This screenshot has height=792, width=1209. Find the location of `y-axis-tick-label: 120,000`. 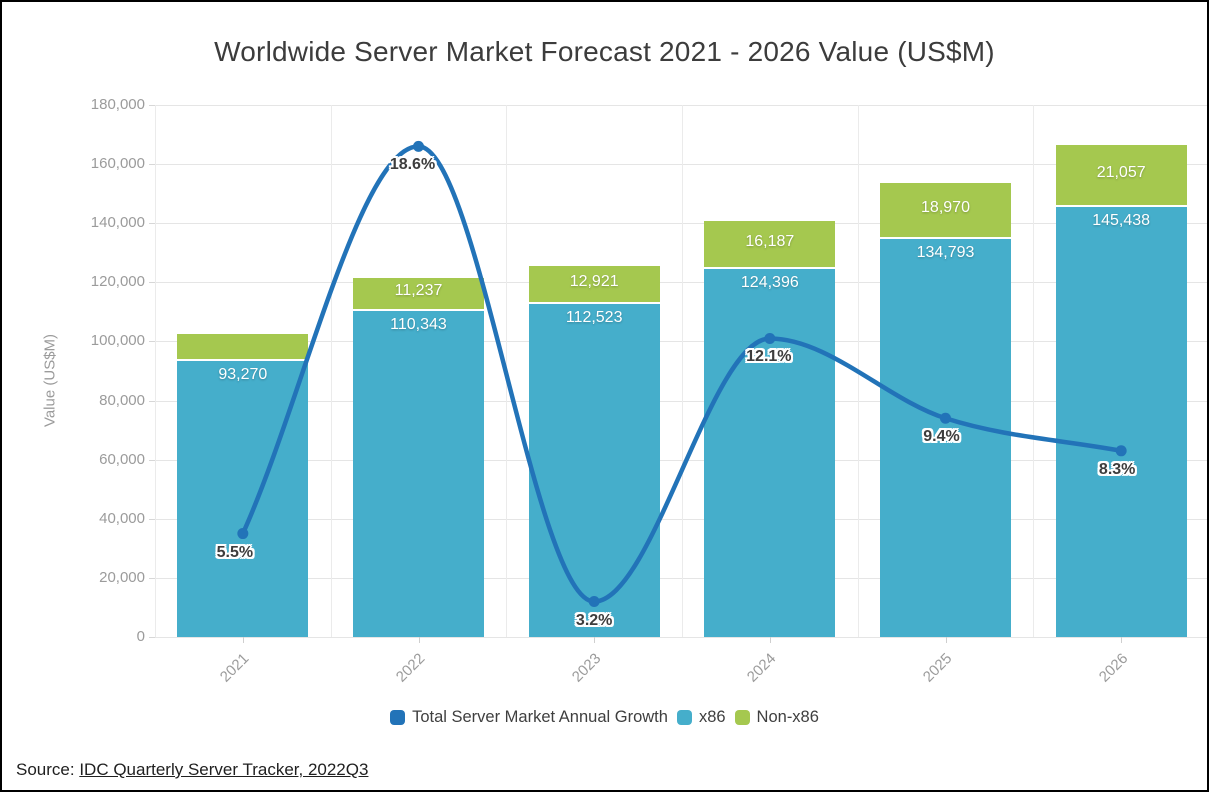

y-axis-tick-label: 120,000 is located at coordinates (117, 282).